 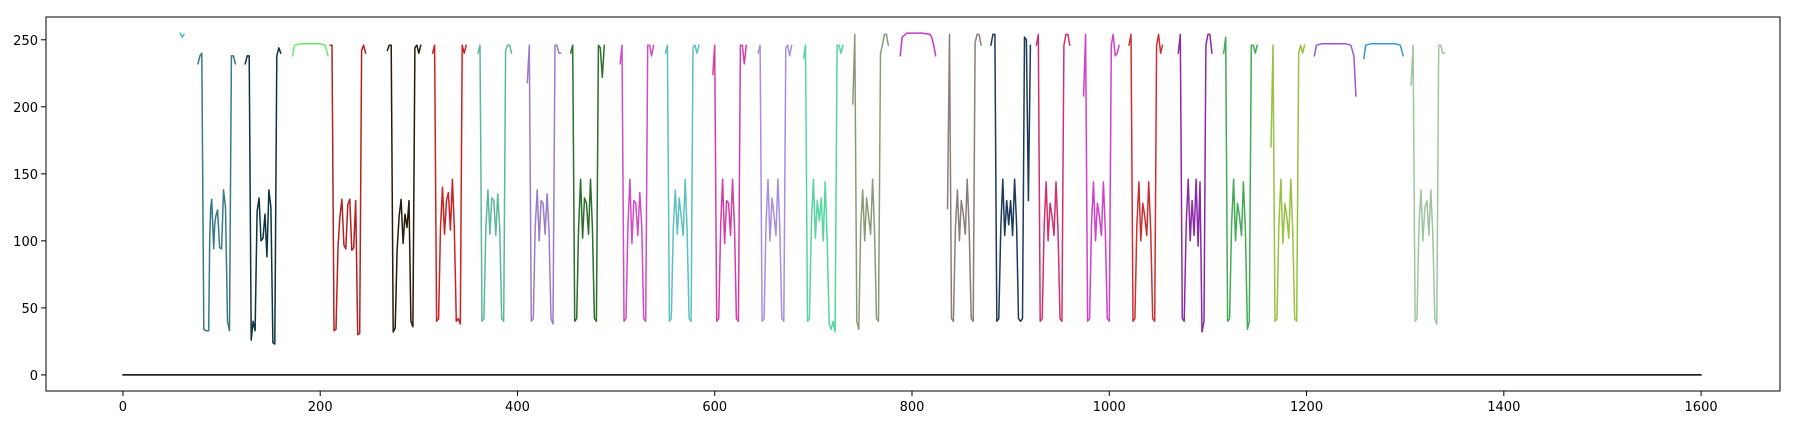 I want to click on x-tick-label: 400, so click(x=517, y=407).